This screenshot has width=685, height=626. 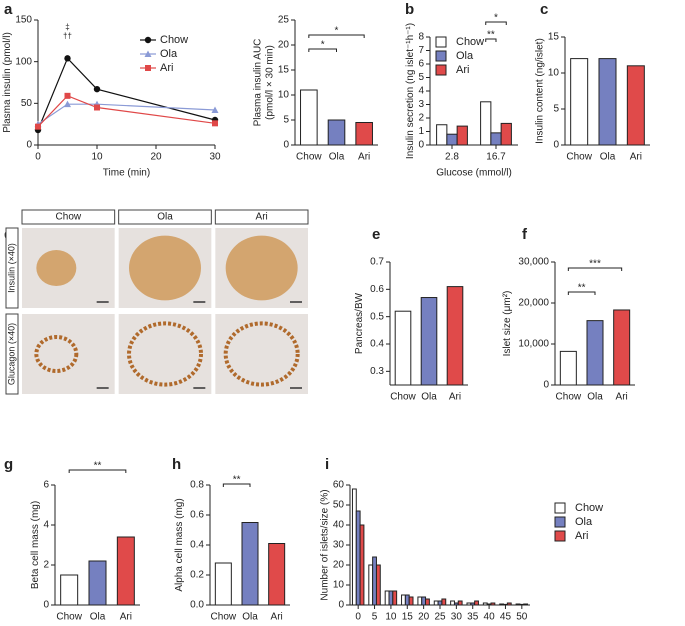 What do you see at coordinates (522, 617) in the screenshot?
I see `x-tick-label: 50` at bounding box center [522, 617].